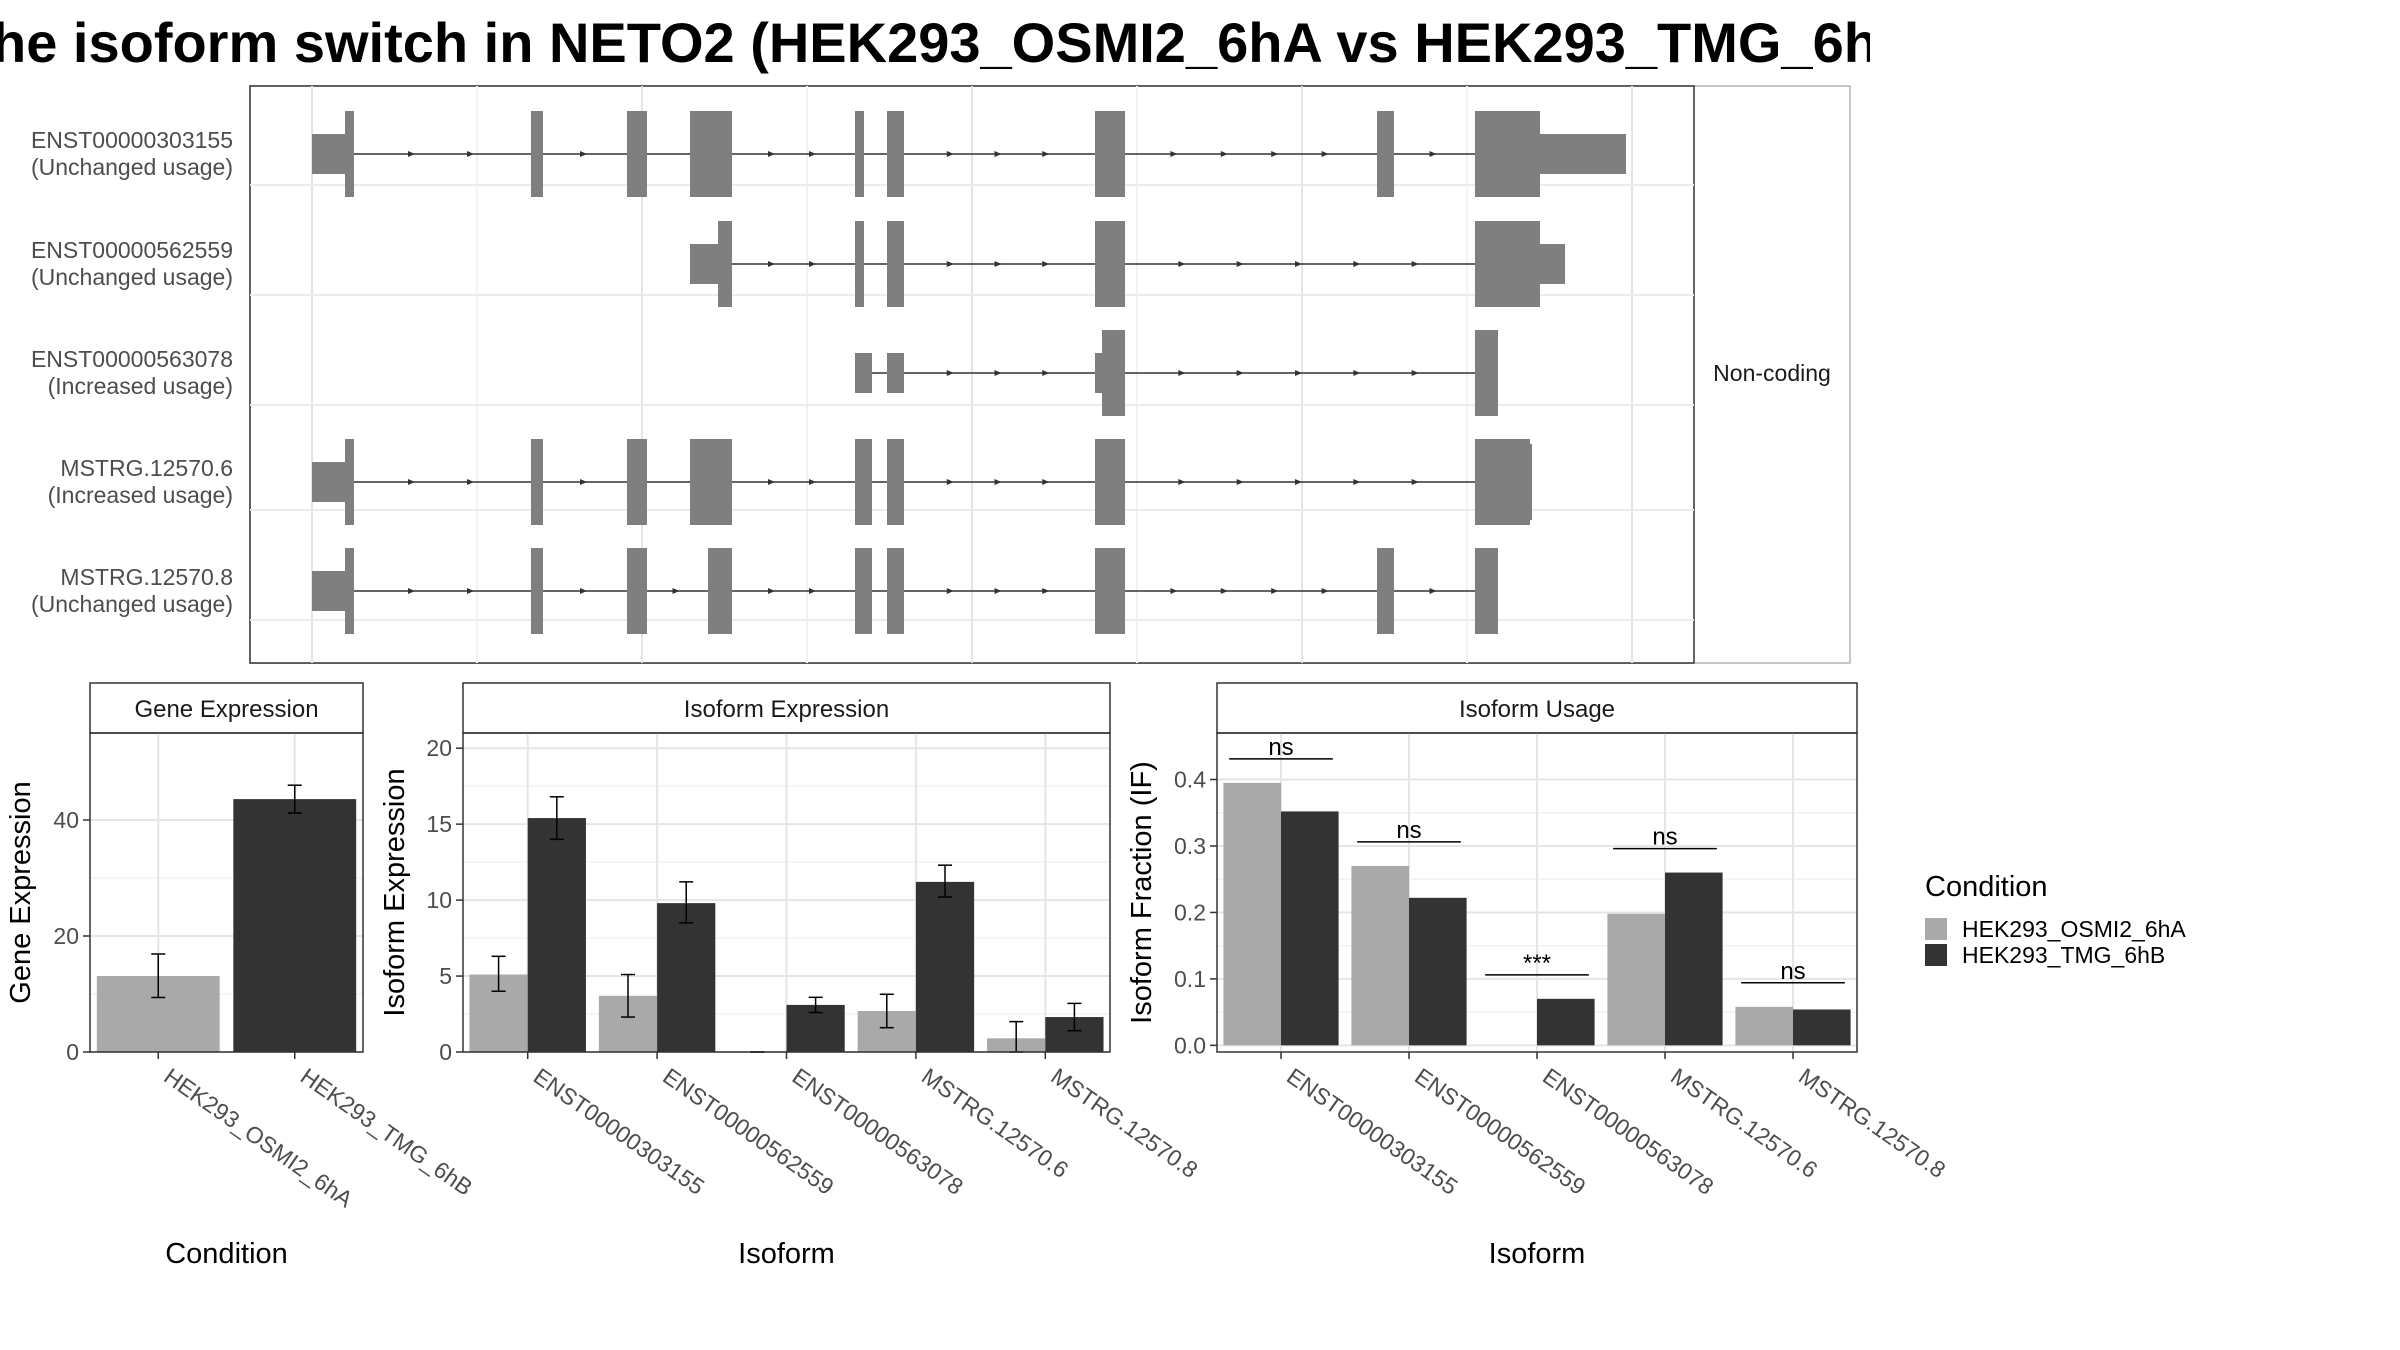 The width and height of the screenshot is (2400, 1350). I want to click on y-tick-label: 0.2, so click(1190, 912).